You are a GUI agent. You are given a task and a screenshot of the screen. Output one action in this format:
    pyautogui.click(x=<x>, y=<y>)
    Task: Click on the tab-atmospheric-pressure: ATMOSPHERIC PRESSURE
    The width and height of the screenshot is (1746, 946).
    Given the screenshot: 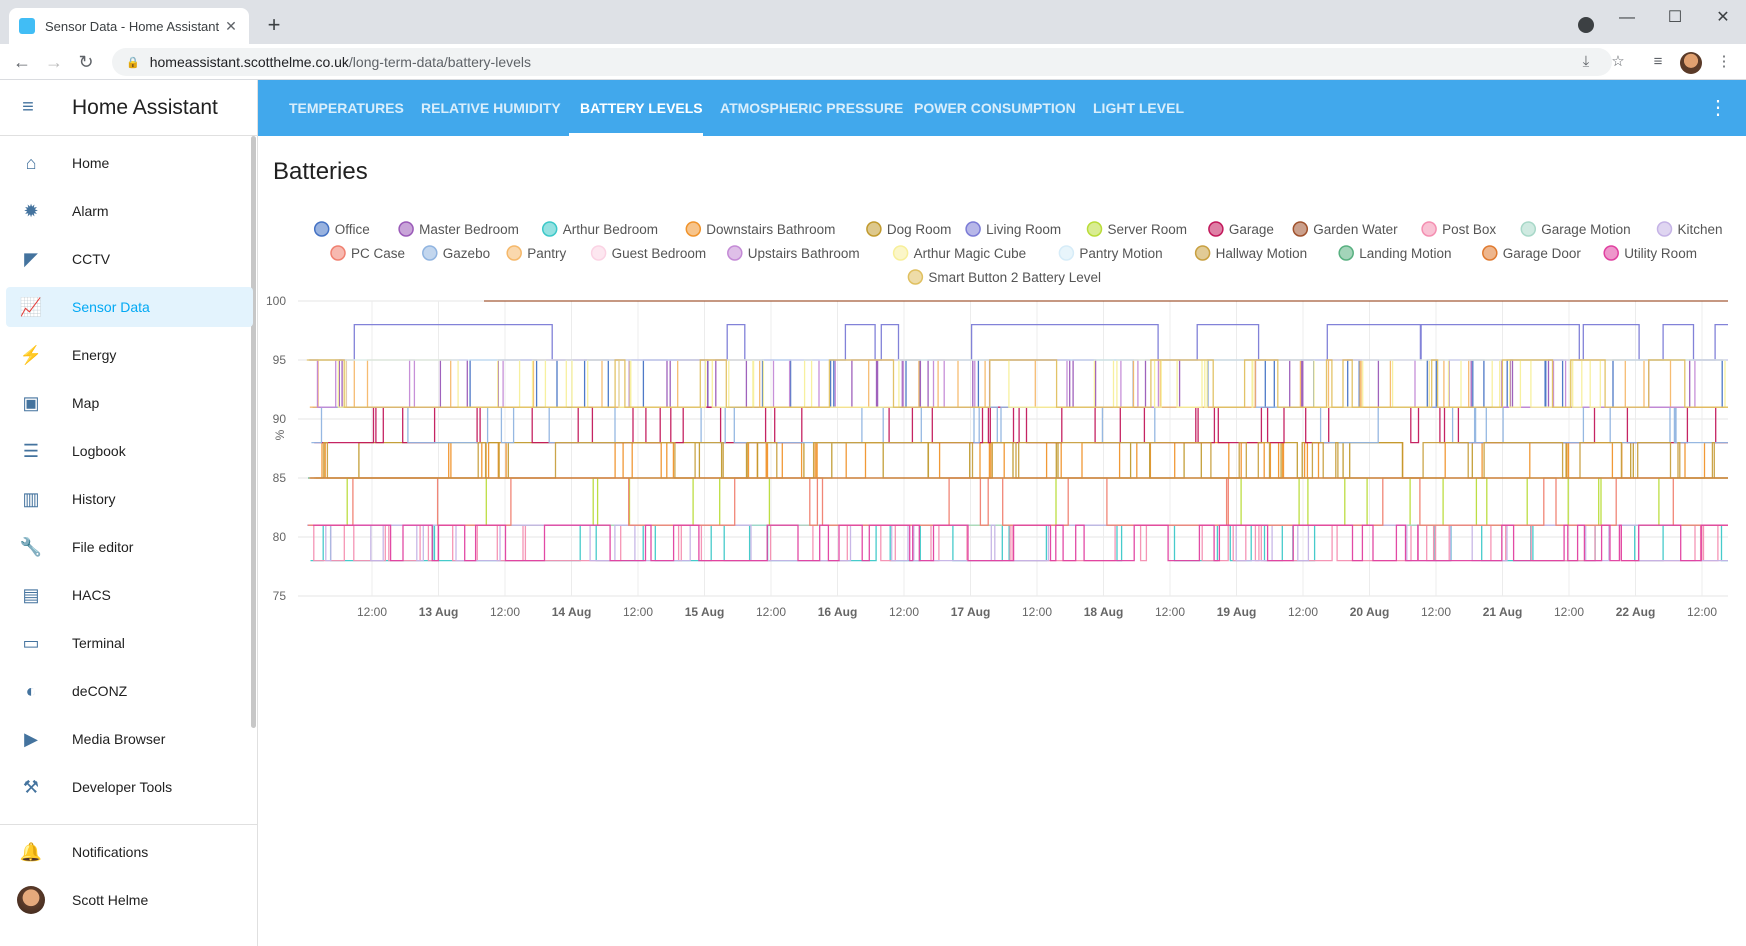 What is the action you would take?
    pyautogui.click(x=812, y=108)
    